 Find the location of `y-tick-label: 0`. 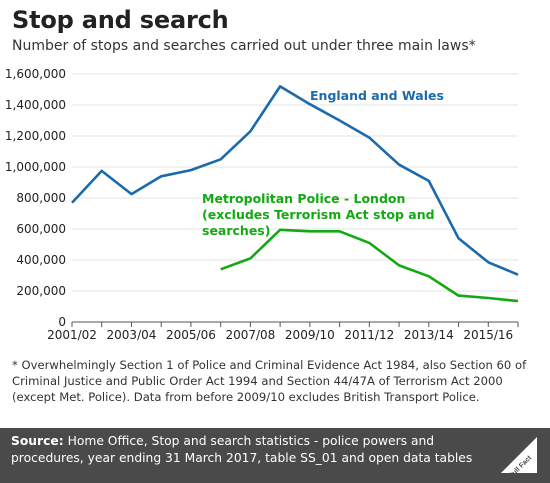

y-tick-label: 0 is located at coordinates (62, 322).